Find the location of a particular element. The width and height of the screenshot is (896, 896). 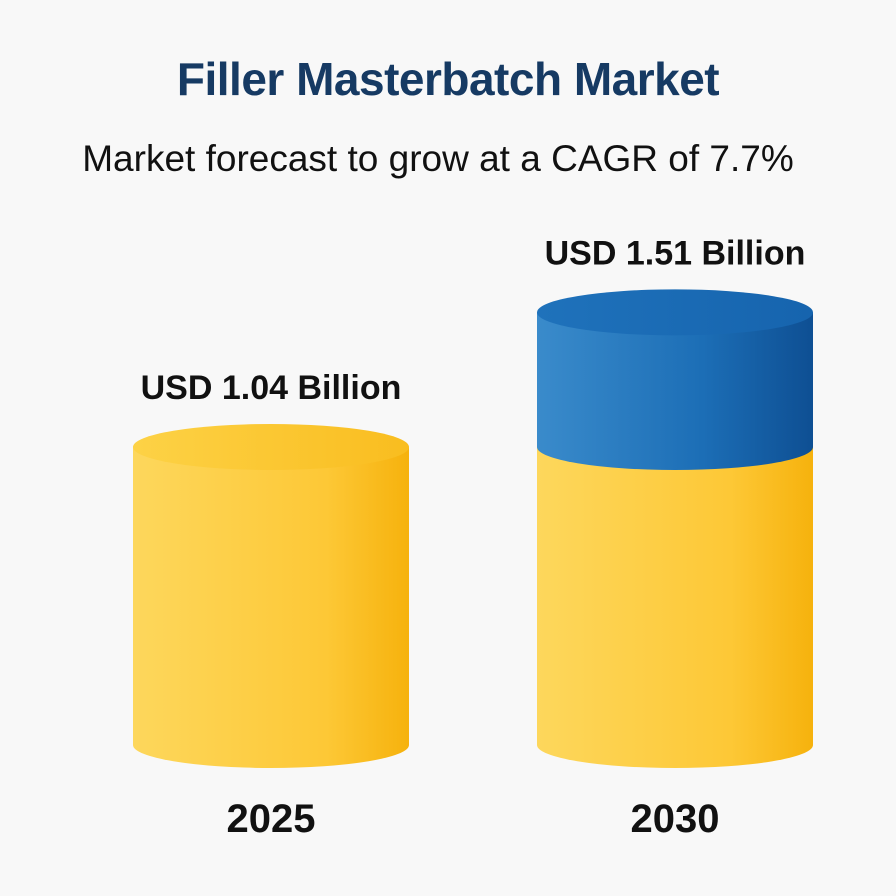

chart-title: Filler Masterbatch Market is located at coordinates (448, 79).